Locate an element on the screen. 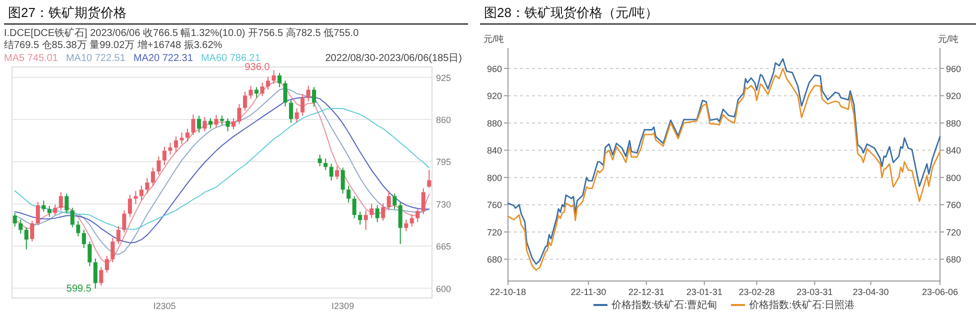 This screenshot has height=320, width=978. text: MA60 786.21 is located at coordinates (230, 58).